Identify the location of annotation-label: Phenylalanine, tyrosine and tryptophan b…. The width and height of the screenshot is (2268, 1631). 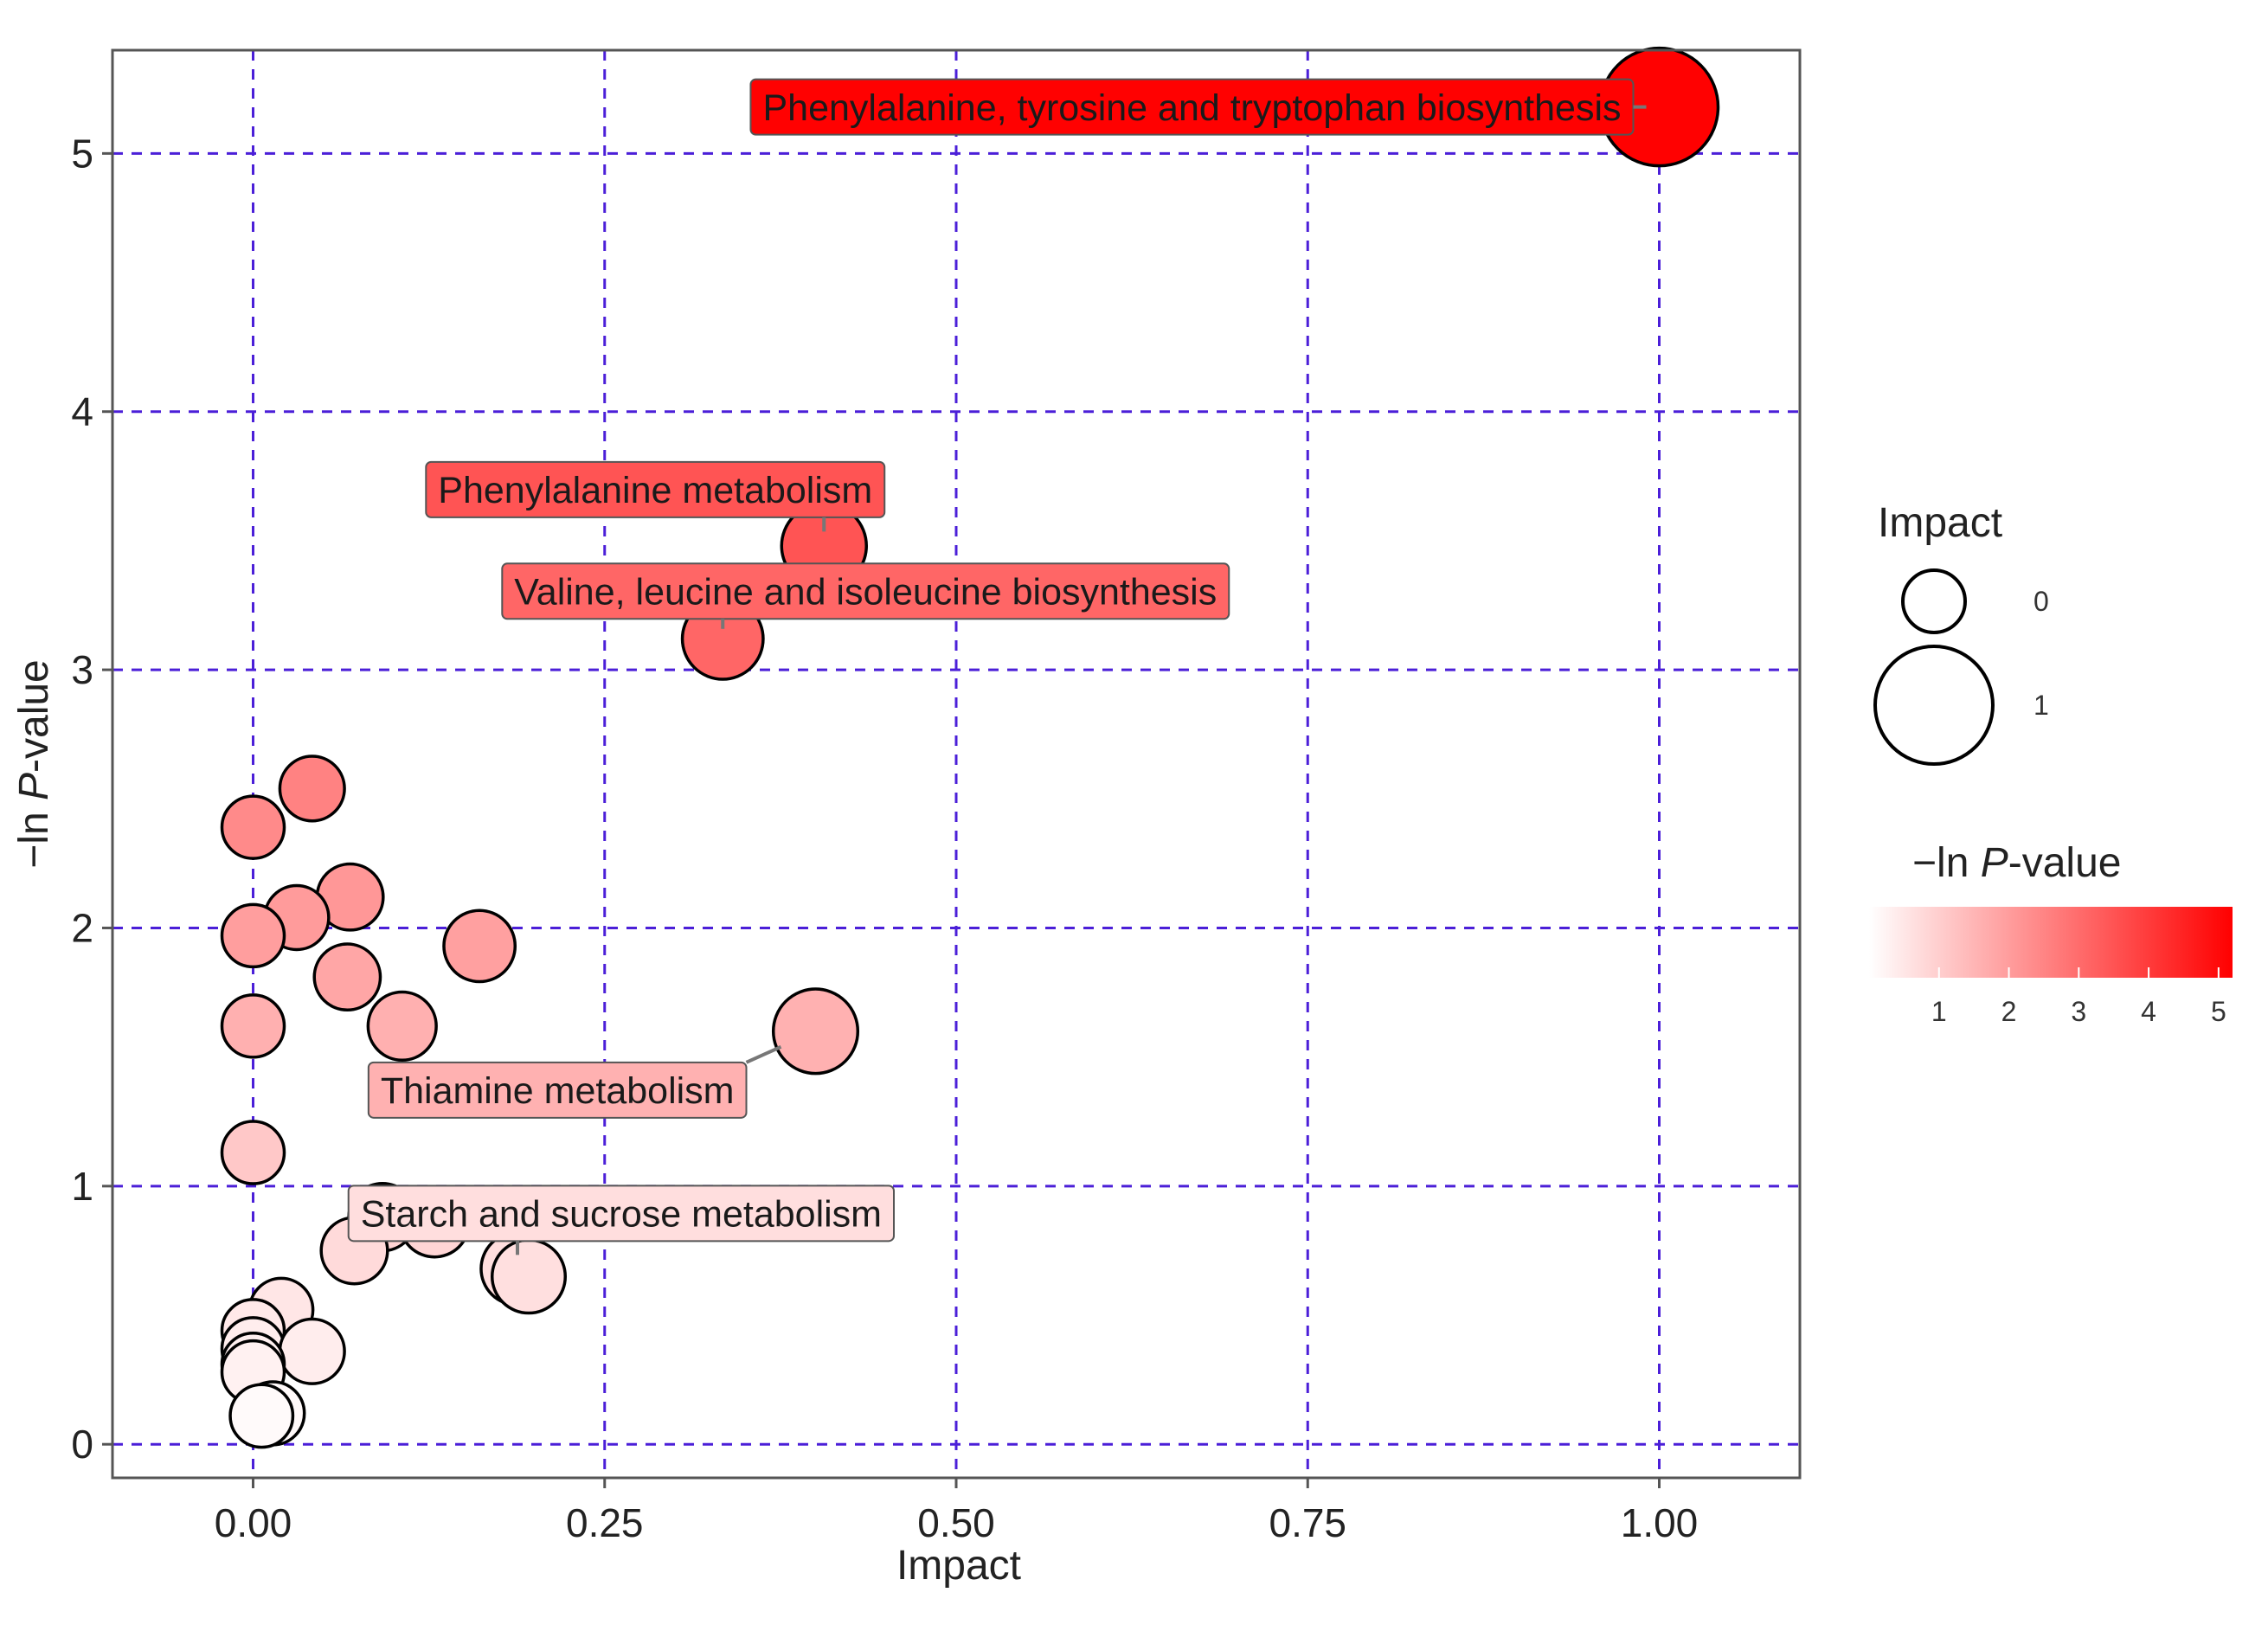
(1198, 107).